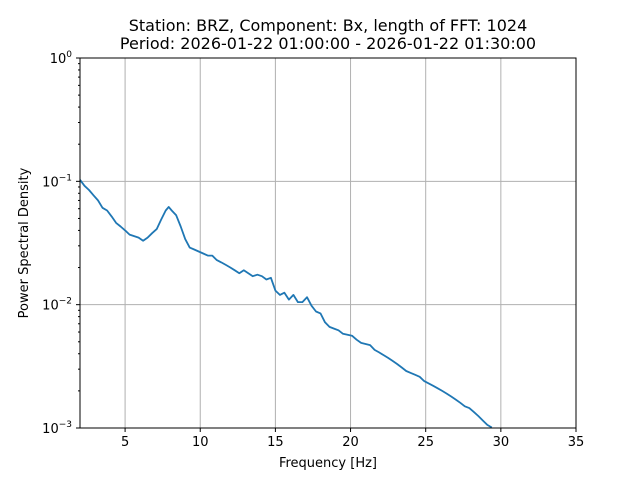 The image size is (640, 480). I want to click on y-tick-label: 10⁻², so click(57, 305).